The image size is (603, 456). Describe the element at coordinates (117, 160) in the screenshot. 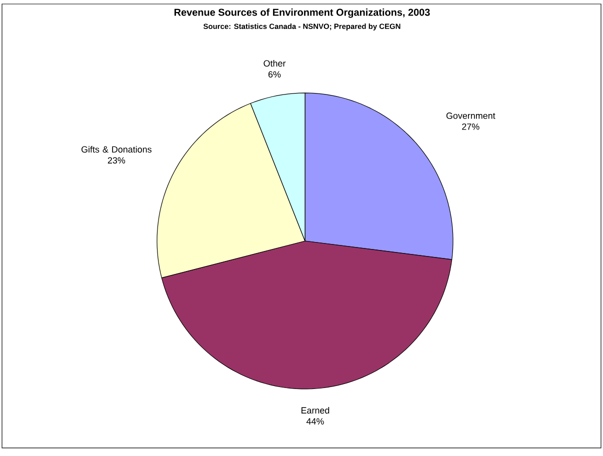

I see `data-label: 23%` at that location.